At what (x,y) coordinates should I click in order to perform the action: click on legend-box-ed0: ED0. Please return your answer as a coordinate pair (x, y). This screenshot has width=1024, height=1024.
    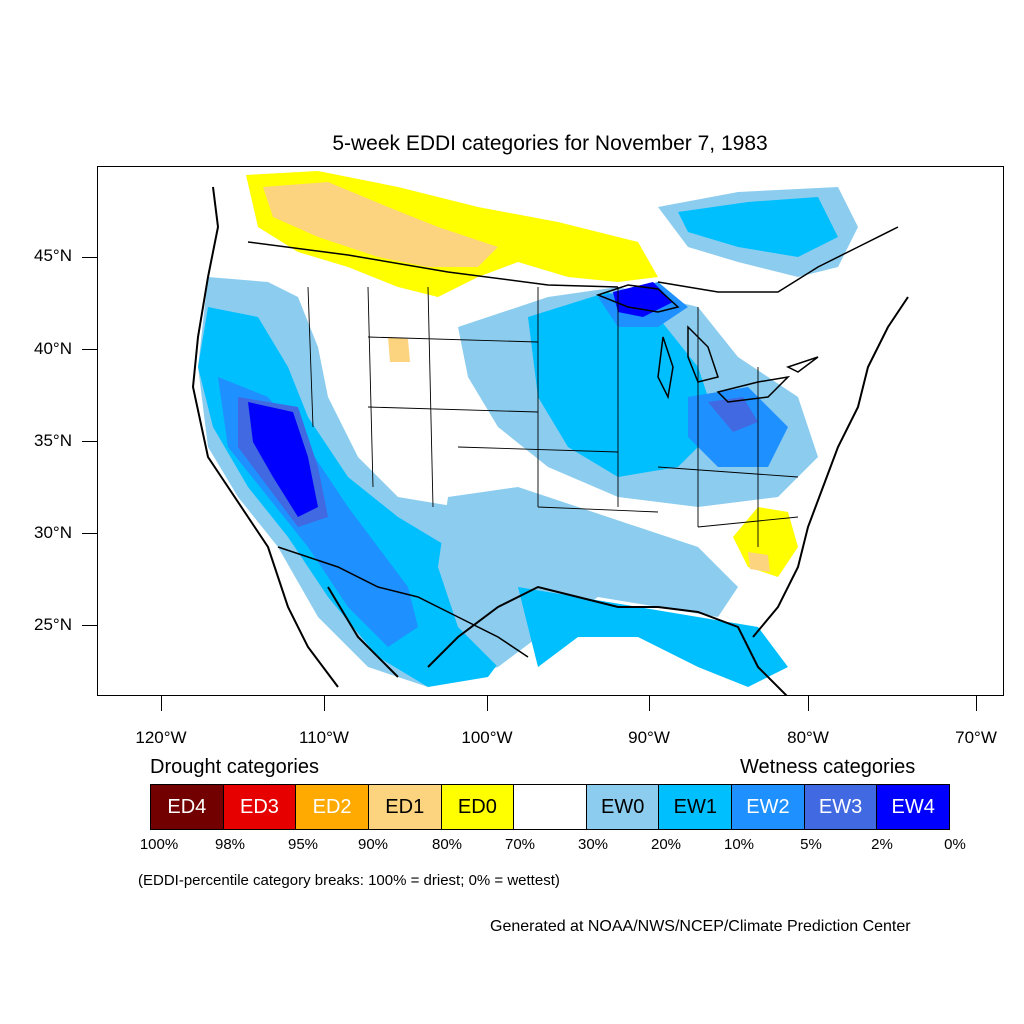
    Looking at the image, I should click on (478, 807).